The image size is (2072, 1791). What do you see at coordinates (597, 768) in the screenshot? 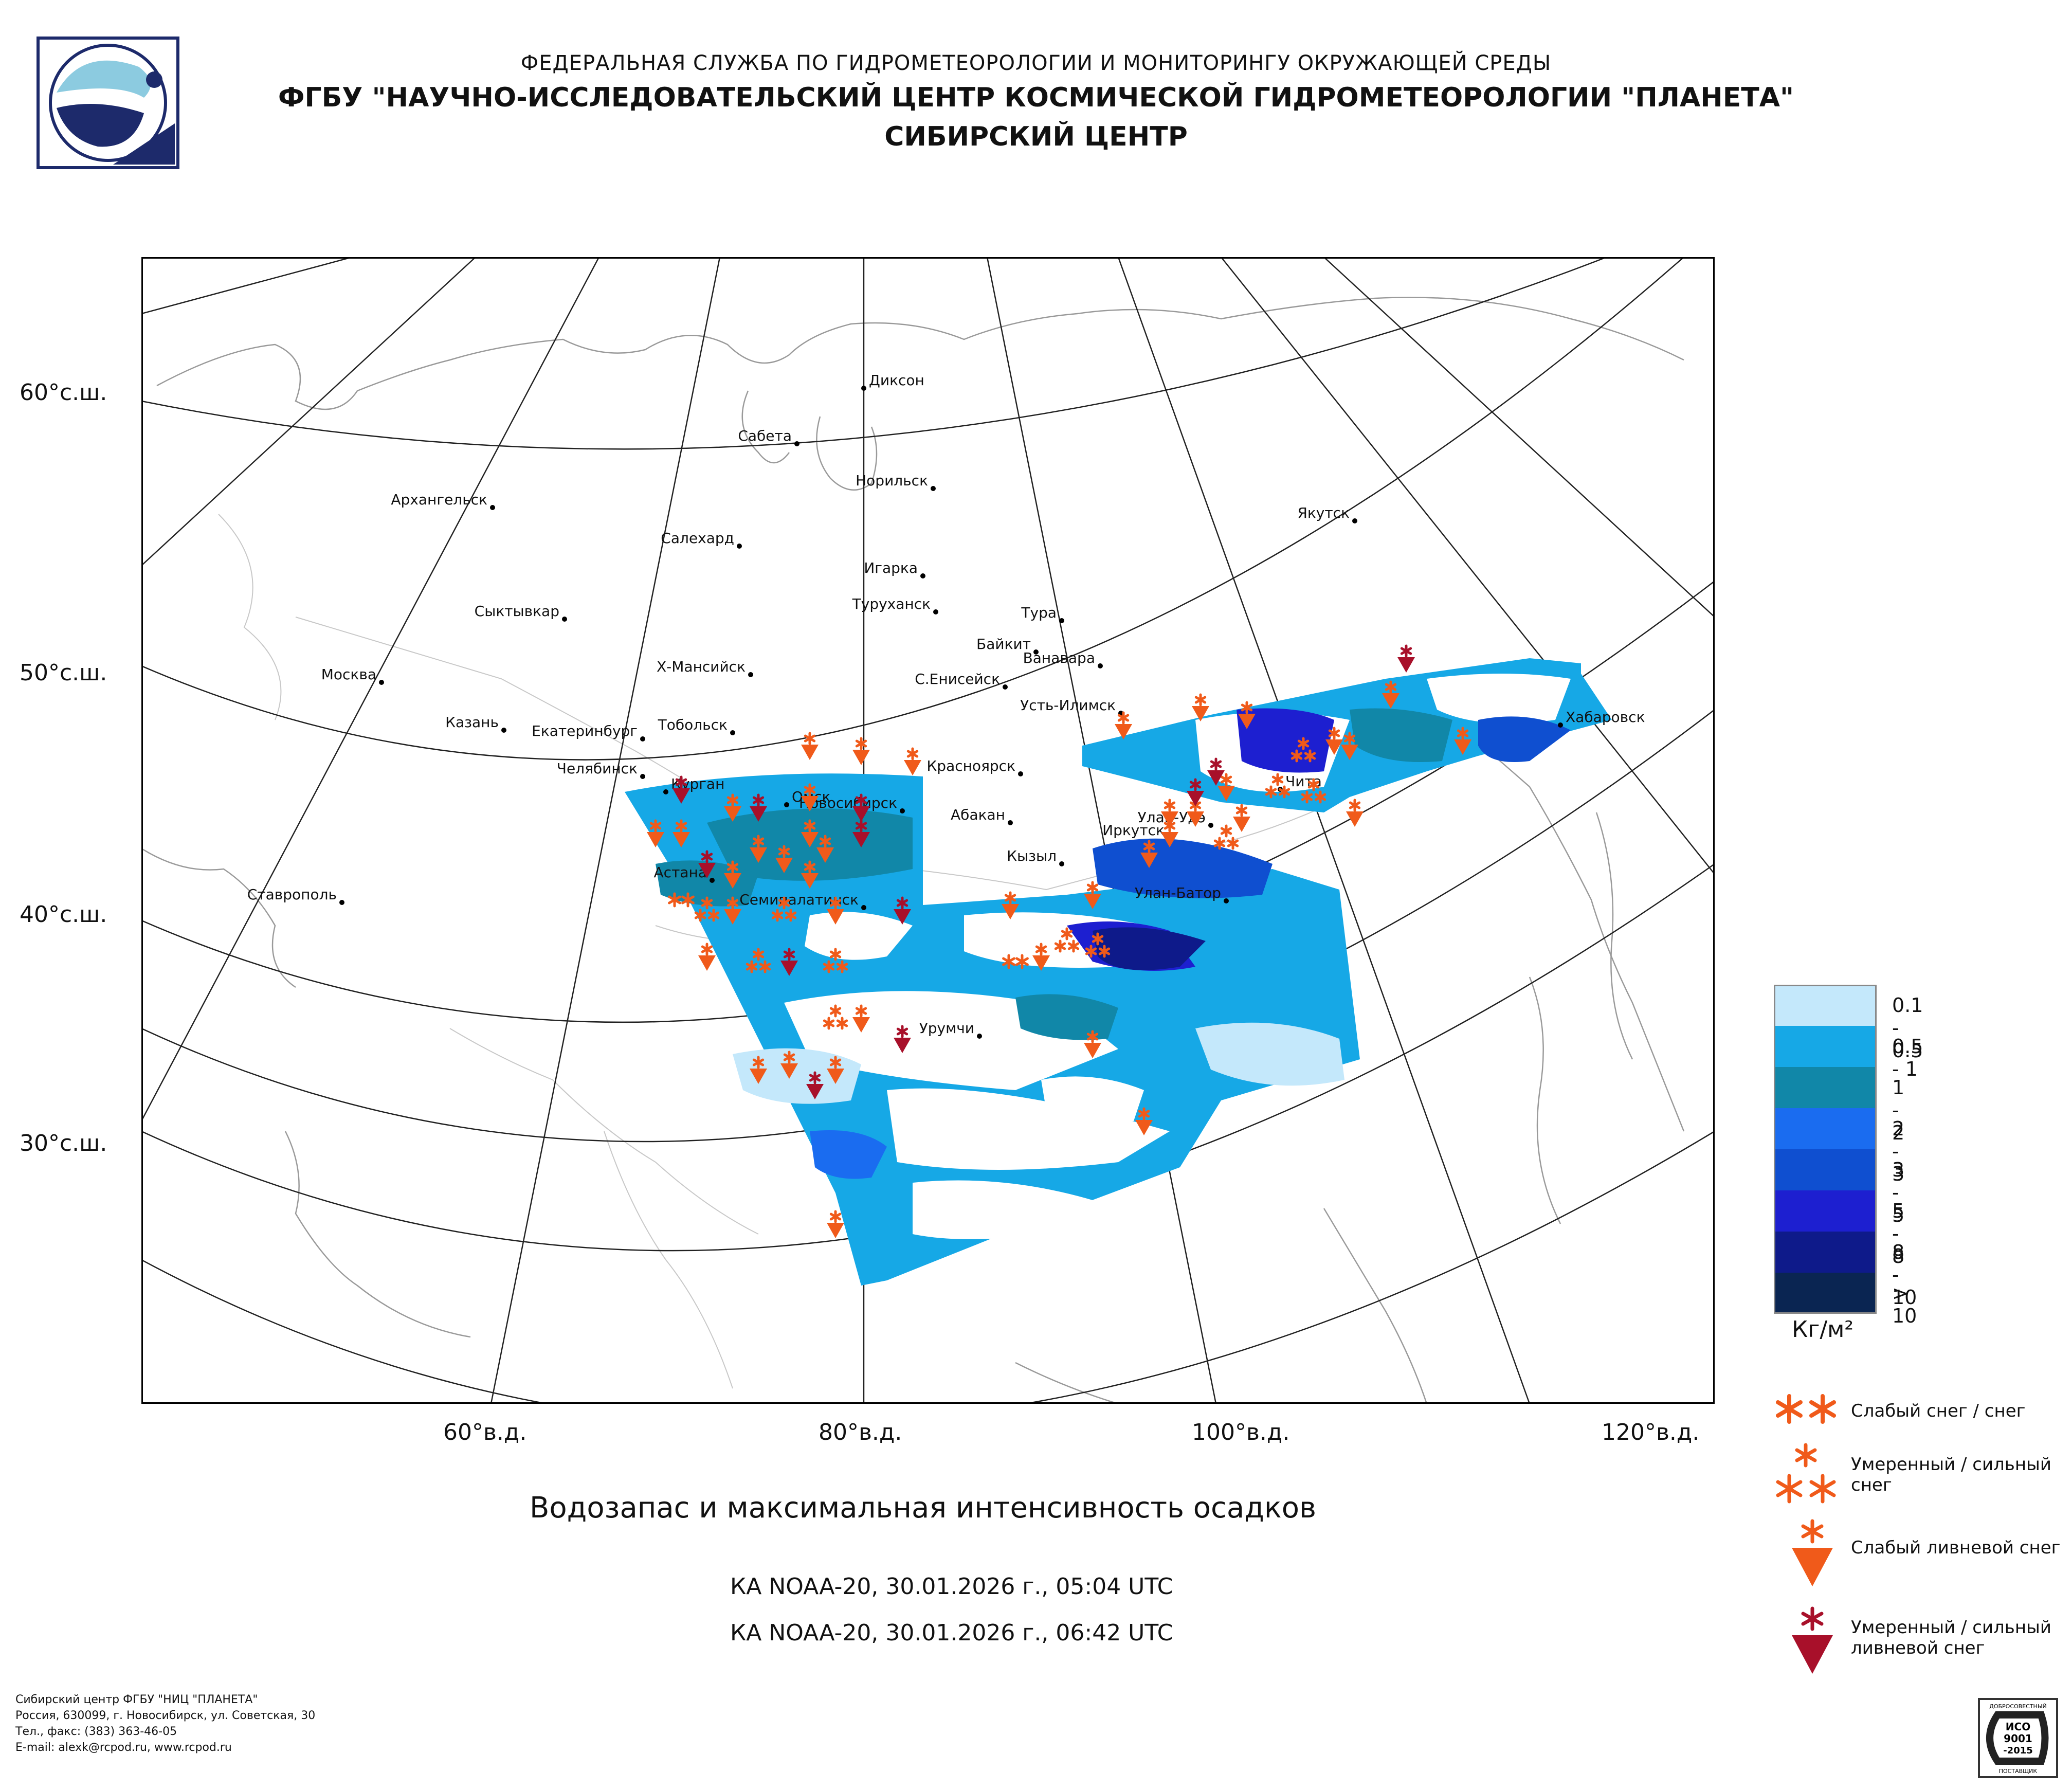
I see `city-label: Челябинск` at bounding box center [597, 768].